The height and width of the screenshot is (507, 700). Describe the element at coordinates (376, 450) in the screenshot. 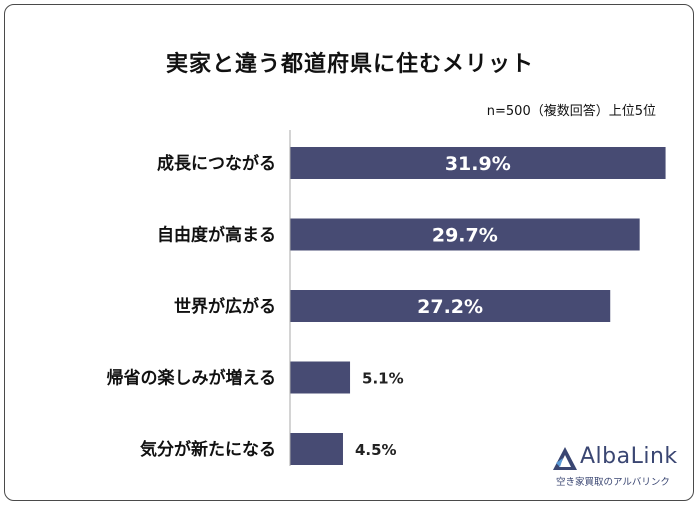

I see `value-label: 4.5%` at that location.